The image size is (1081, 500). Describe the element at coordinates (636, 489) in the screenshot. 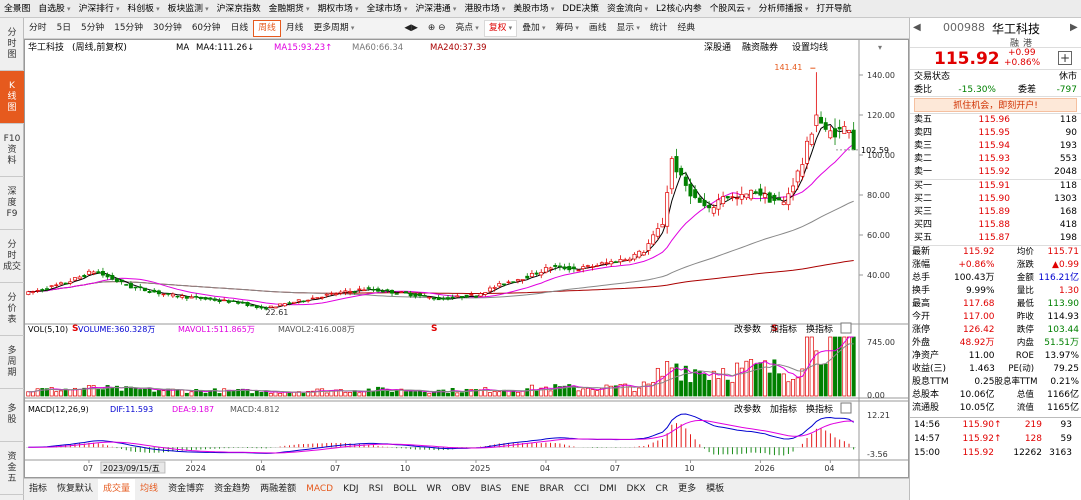

I see `indicator-tab-18: DKX` at that location.